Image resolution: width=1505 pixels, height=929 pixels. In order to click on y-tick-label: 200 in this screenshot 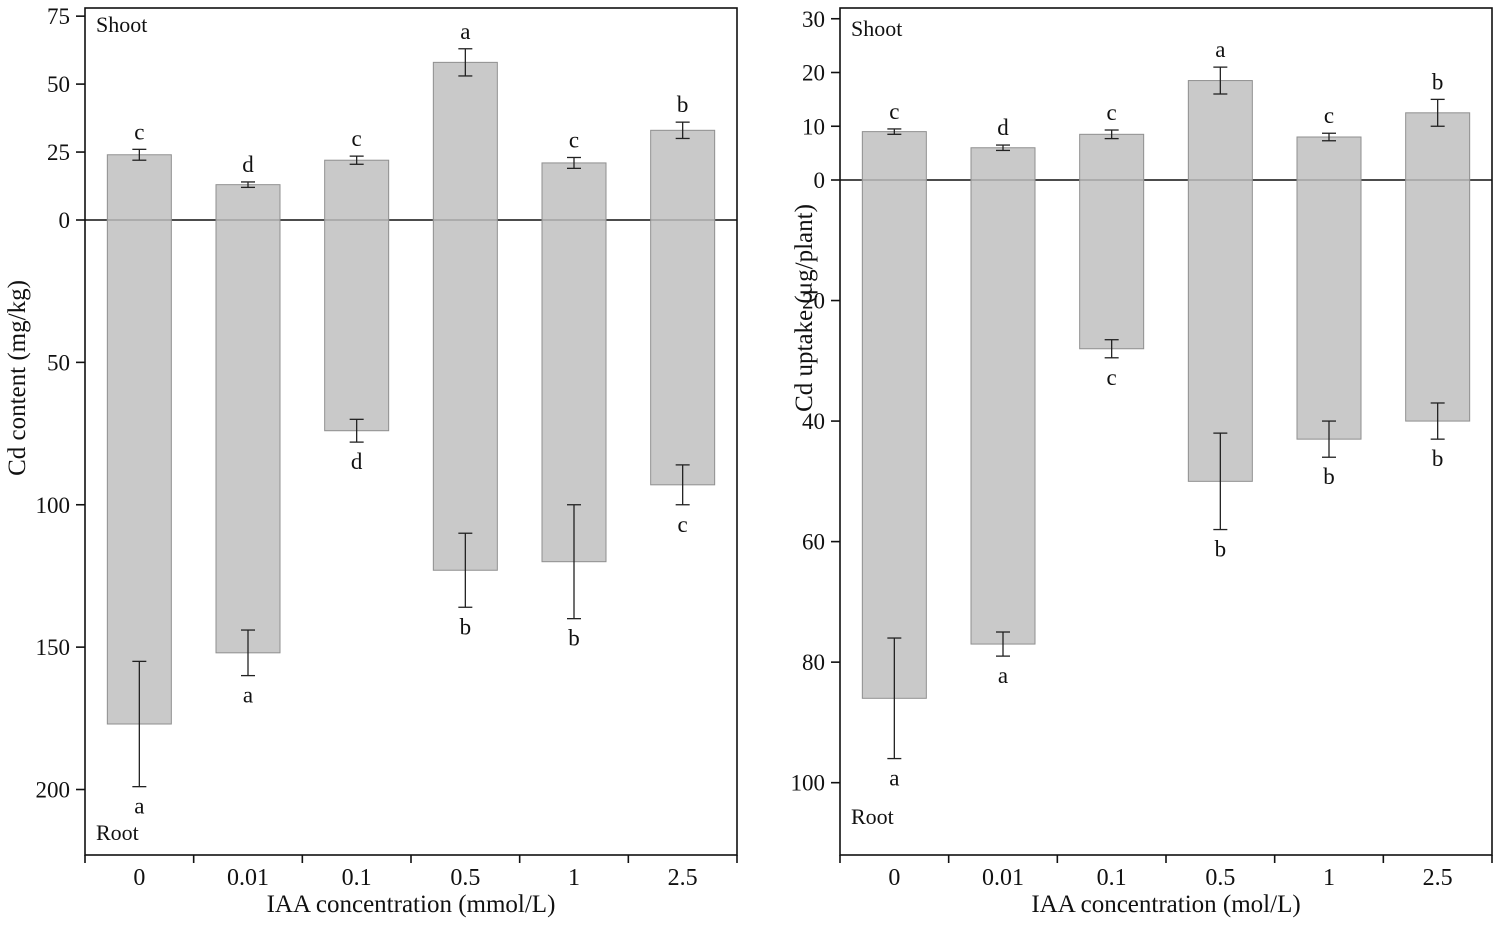, I will do `click(53, 790)`.